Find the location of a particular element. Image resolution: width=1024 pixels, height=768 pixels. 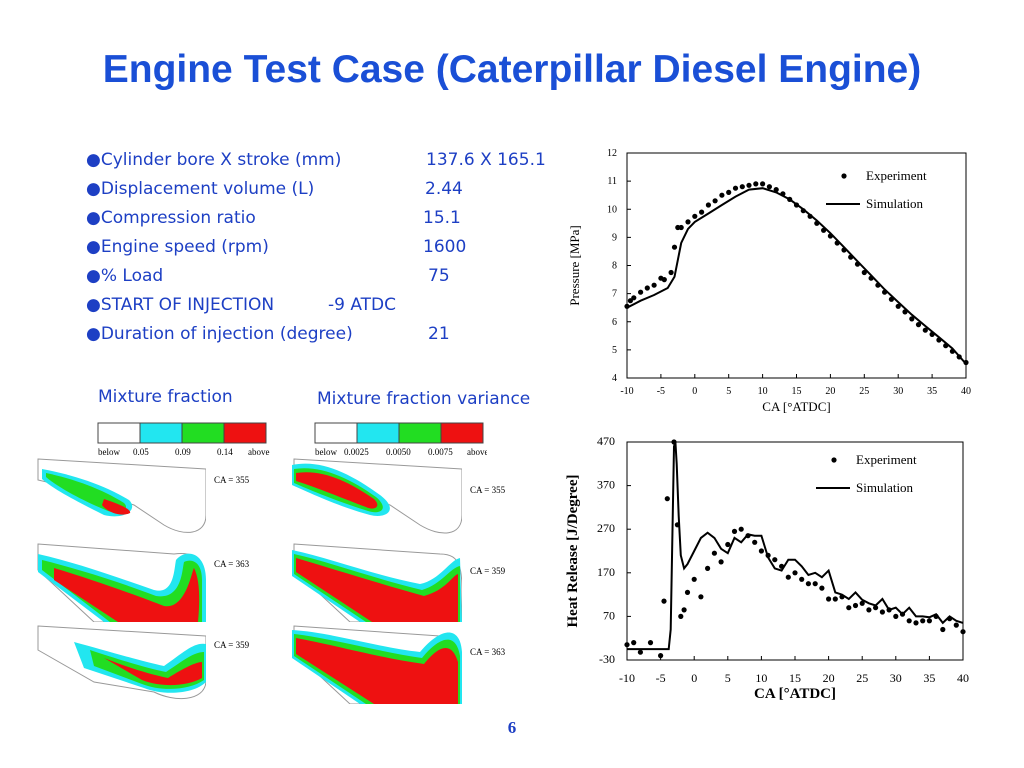

y-tick-label: 370 is located at coordinates (606, 485).